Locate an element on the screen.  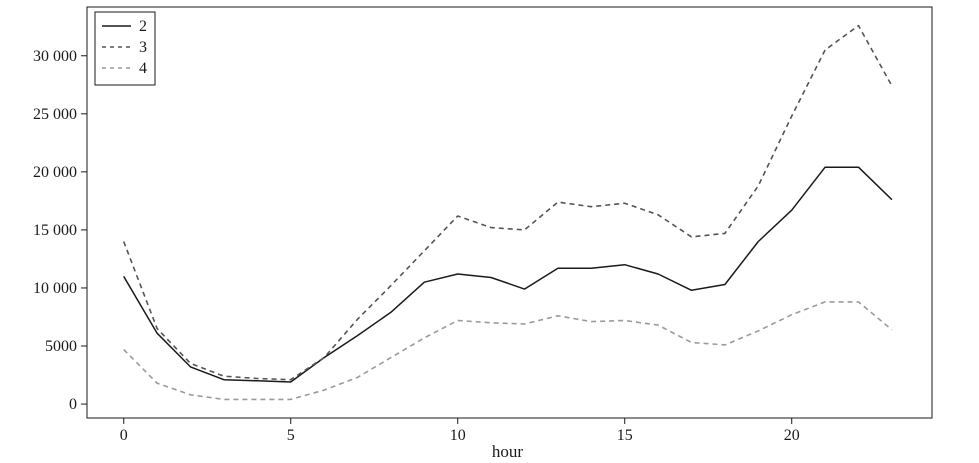
y-tick-label: 15 000 is located at coordinates (55, 230).